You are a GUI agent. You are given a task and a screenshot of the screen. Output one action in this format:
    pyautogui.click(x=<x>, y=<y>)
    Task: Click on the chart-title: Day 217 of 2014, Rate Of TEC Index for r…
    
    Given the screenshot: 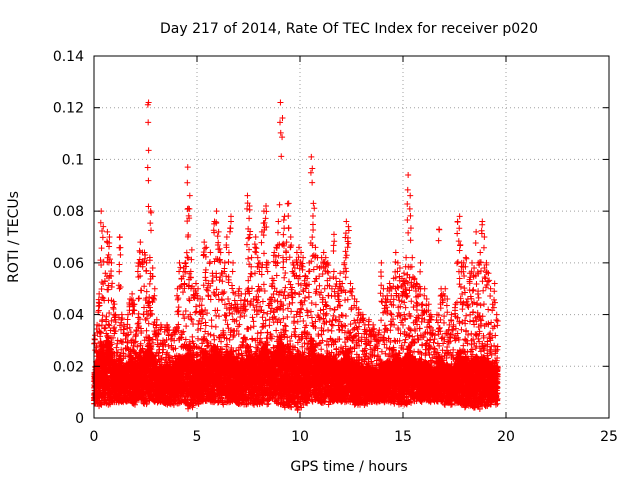 What is the action you would take?
    pyautogui.click(x=349, y=29)
    